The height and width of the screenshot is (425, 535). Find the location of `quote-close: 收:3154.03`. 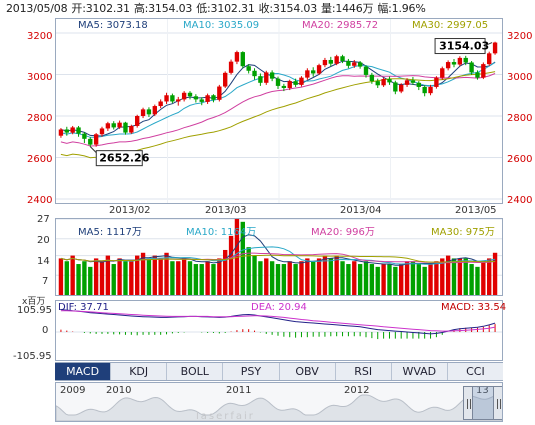

quote-close: 收:3154.03 is located at coordinates (288, 8).